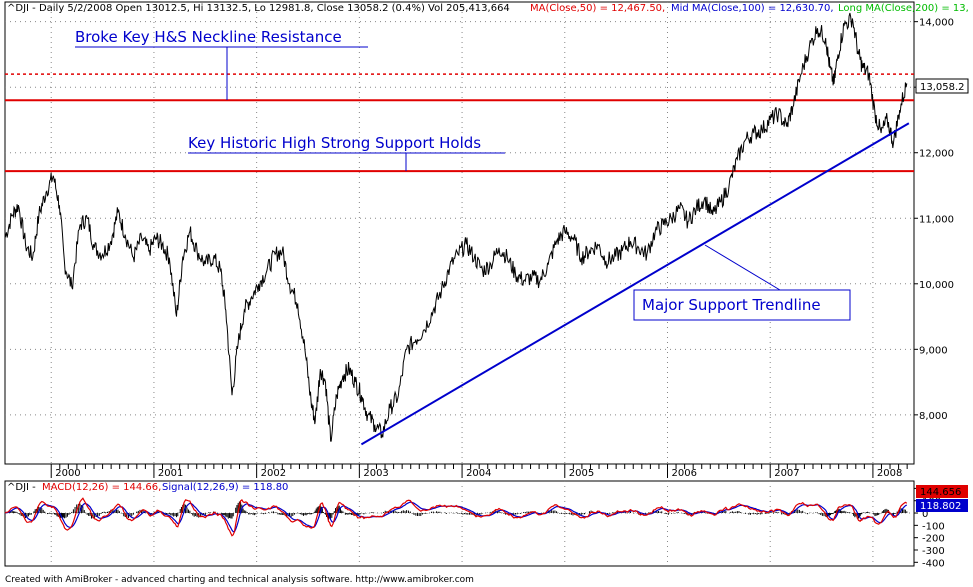 The width and height of the screenshot is (973, 587). What do you see at coordinates (208, 37) in the screenshot?
I see `annotation-neckline: Broke Key H&S Neckline Resistance` at bounding box center [208, 37].